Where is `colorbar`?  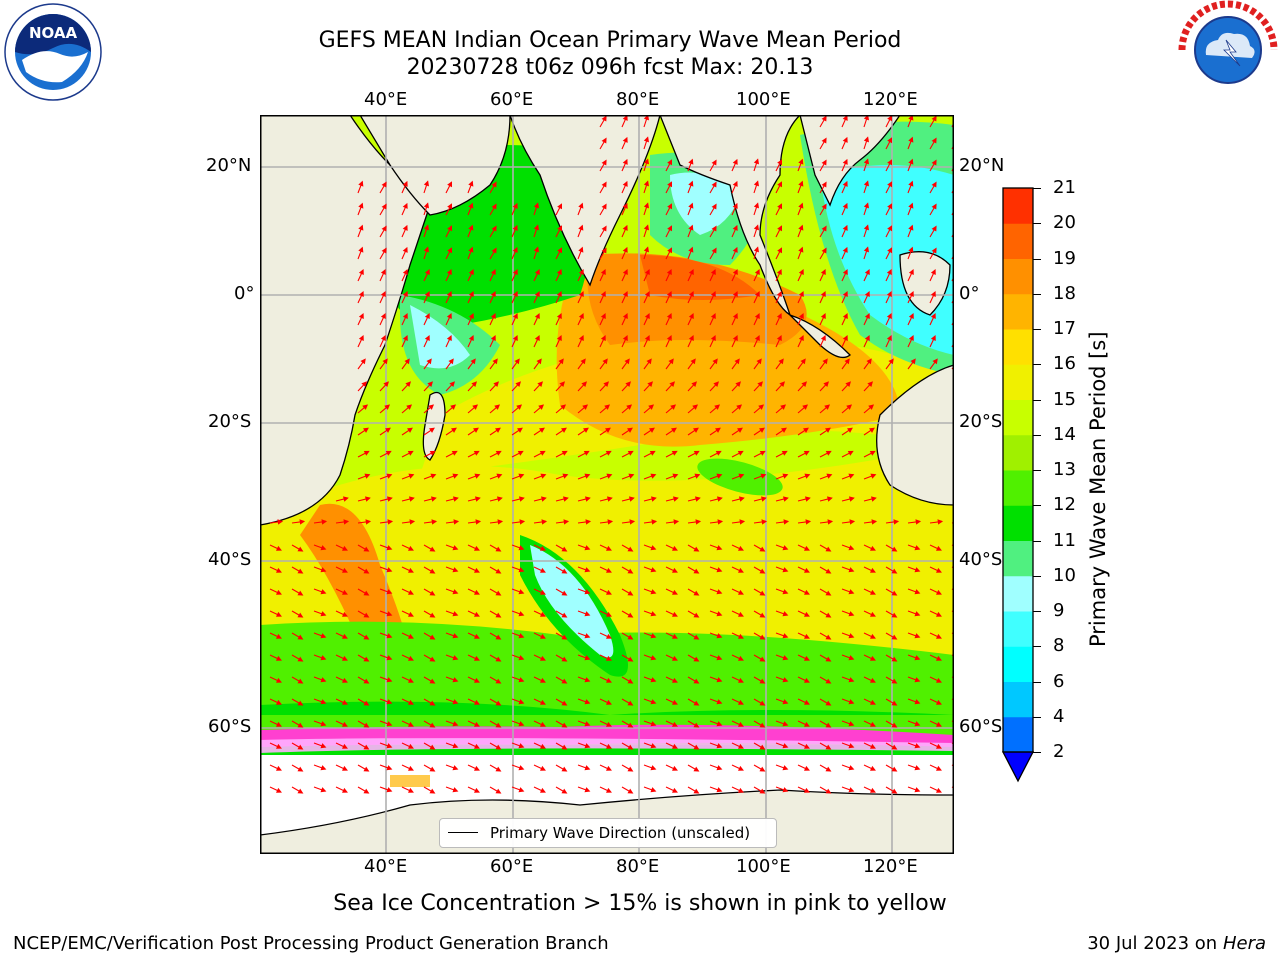 colorbar is located at coordinates (1018, 485).